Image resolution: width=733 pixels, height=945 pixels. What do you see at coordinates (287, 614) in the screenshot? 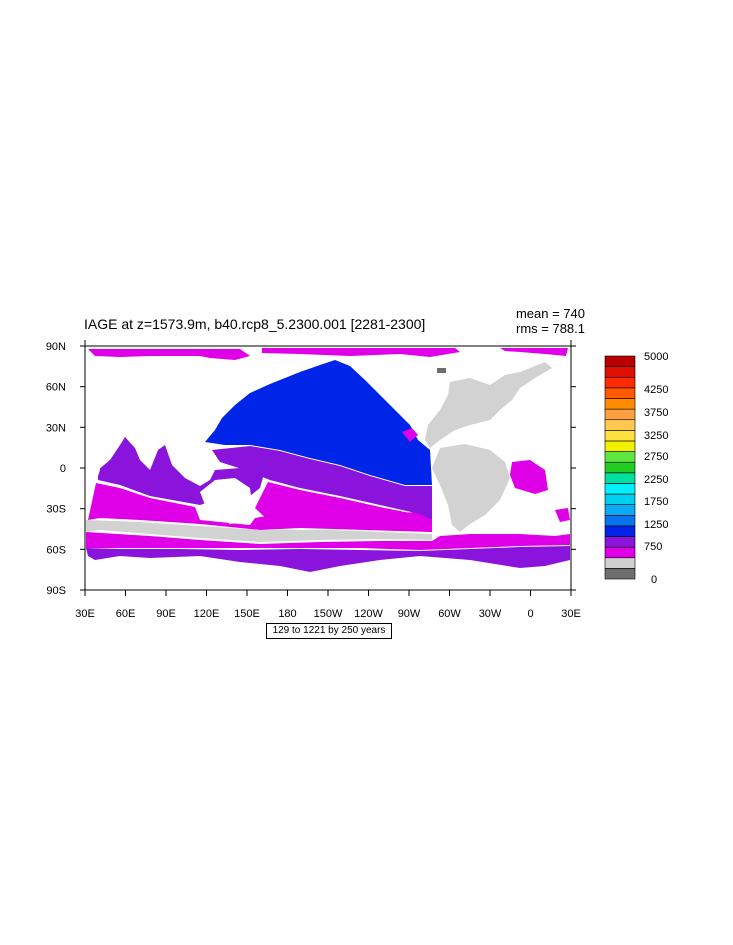
I see `lon-label: 180` at bounding box center [287, 614].